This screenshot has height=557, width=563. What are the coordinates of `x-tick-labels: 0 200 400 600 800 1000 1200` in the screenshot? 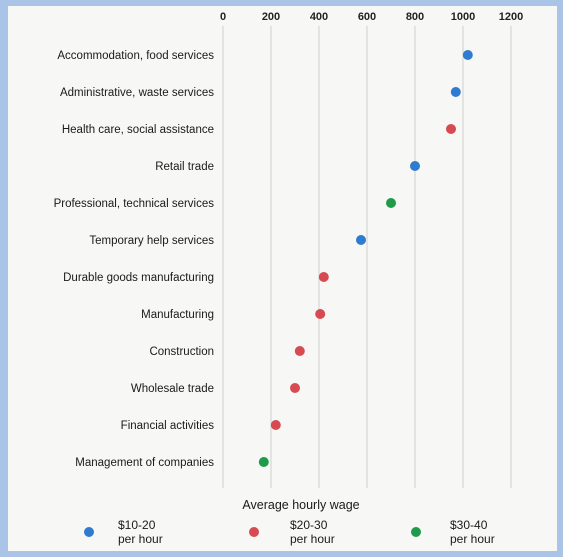 It's located at (371, 17).